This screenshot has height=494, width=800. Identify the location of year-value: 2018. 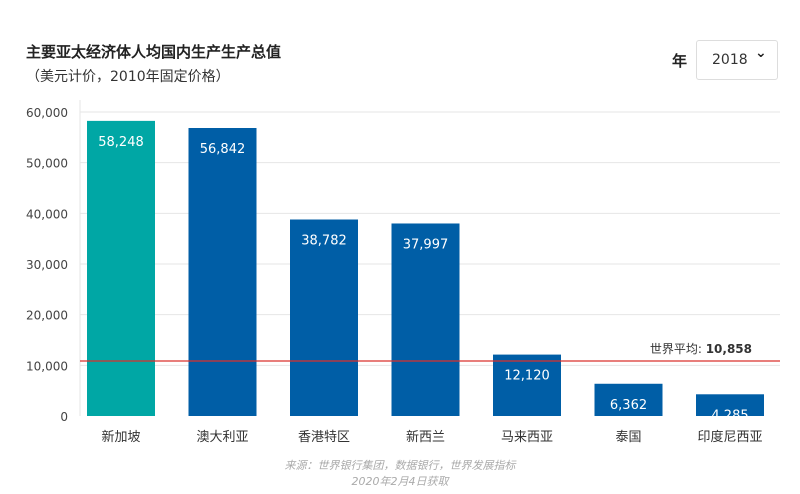
(730, 60).